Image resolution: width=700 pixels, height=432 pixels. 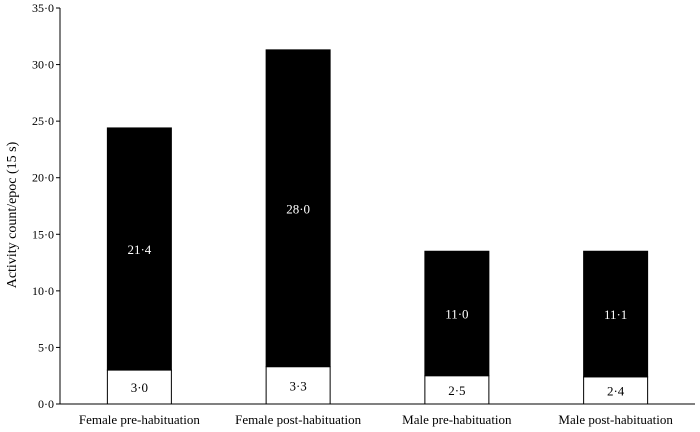 What do you see at coordinates (43, 234) in the screenshot?
I see `y-tick-label: 15·0` at bounding box center [43, 234].